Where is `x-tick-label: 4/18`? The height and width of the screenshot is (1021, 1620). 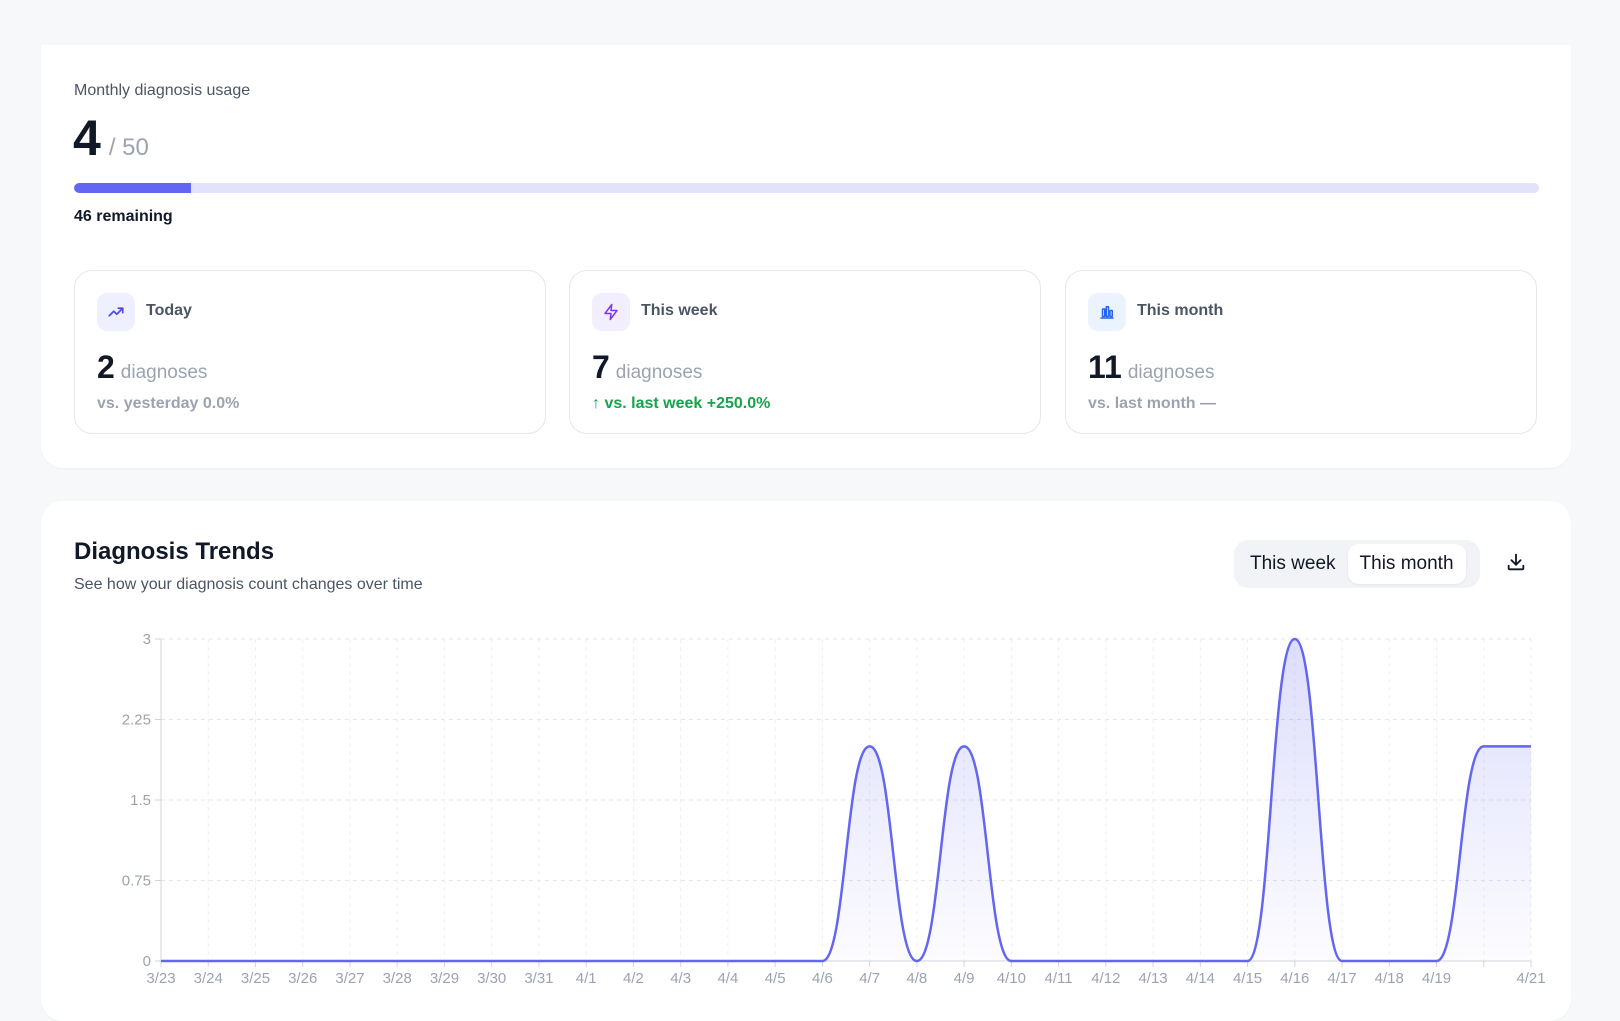 x-tick-label: 4/18 is located at coordinates (1389, 978).